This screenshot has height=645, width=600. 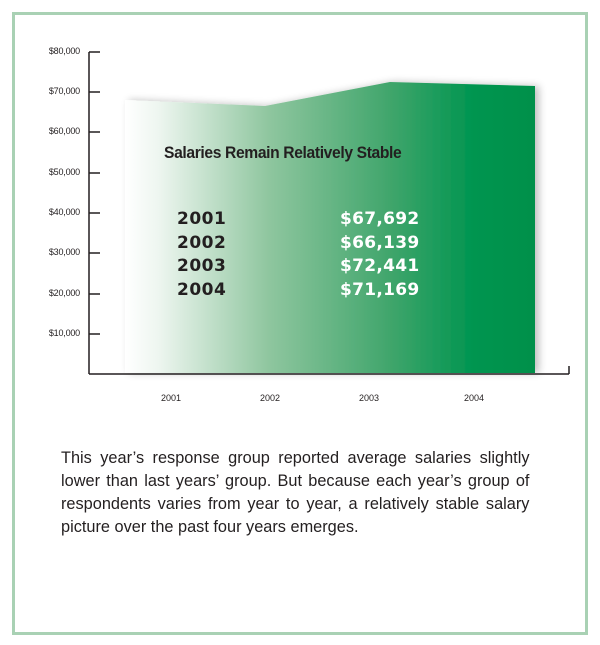 What do you see at coordinates (64, 293) in the screenshot?
I see `y-tick-label: $20,000` at bounding box center [64, 293].